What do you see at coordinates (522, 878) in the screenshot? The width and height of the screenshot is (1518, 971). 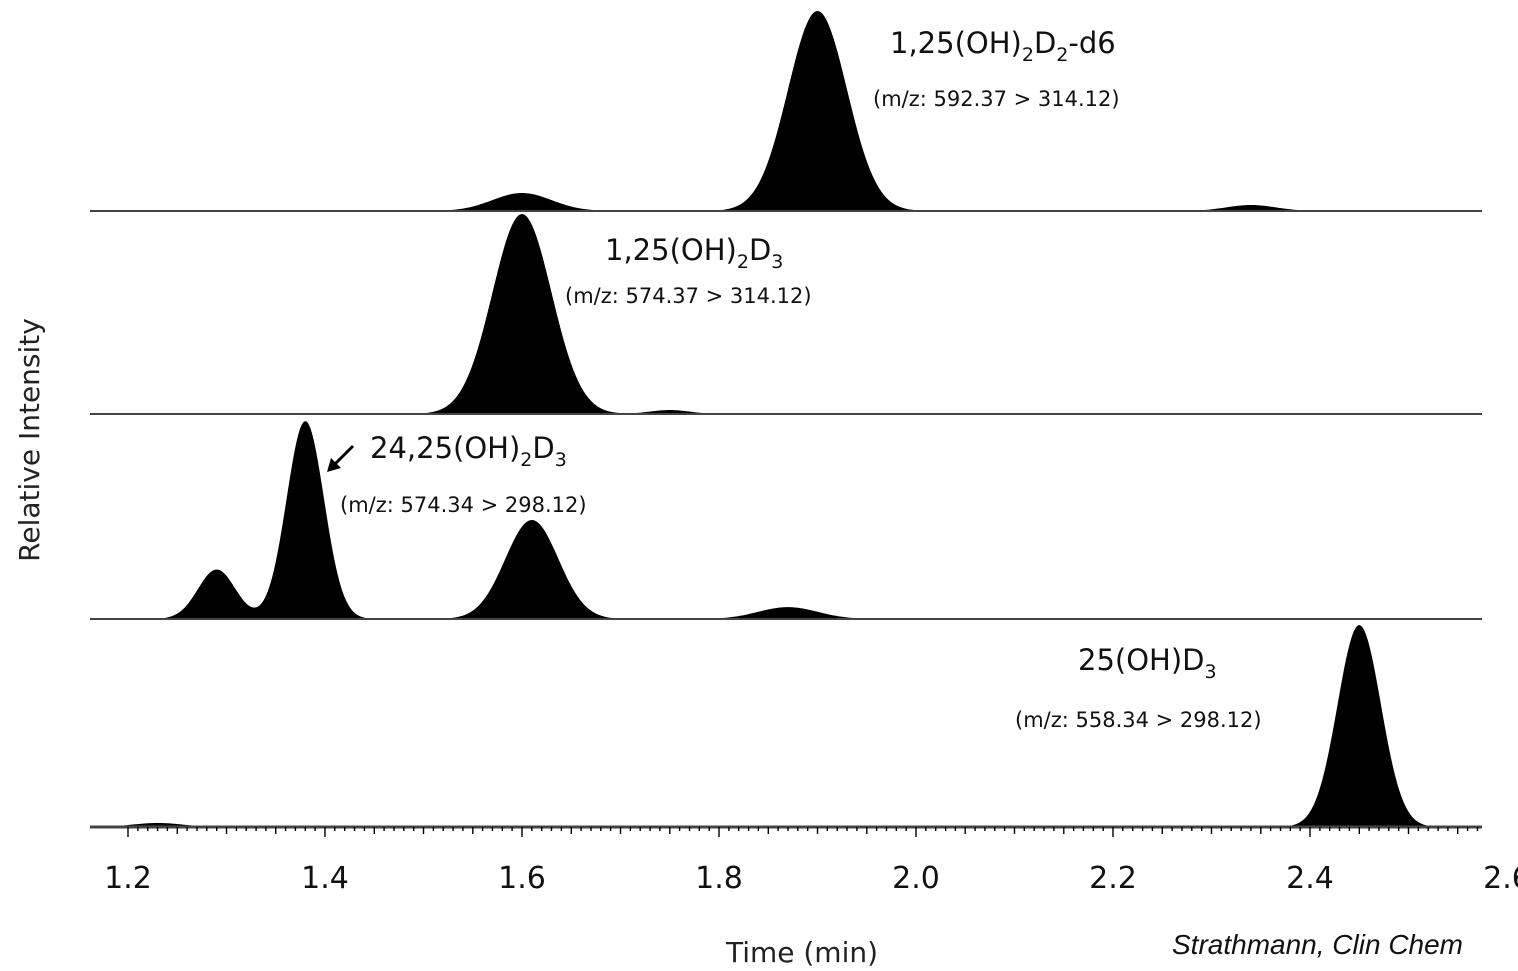 I see `x-tick-label: 1.6` at bounding box center [522, 878].